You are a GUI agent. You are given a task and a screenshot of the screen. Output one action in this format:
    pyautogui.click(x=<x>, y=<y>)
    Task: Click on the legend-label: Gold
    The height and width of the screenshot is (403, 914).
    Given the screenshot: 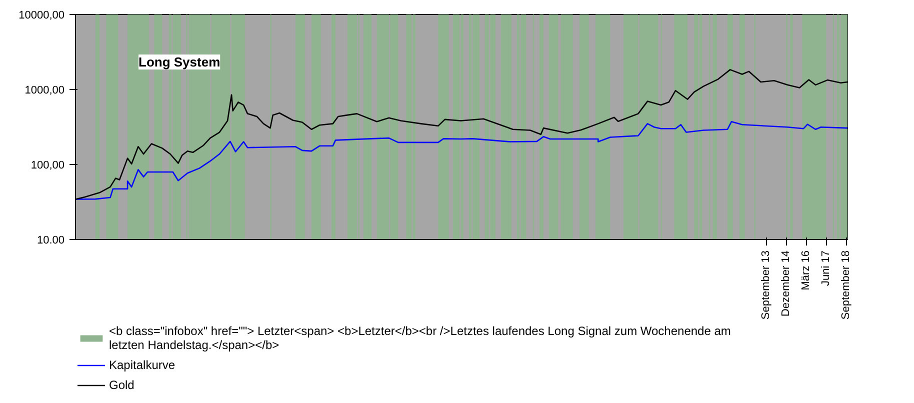 What is the action you would take?
    pyautogui.click(x=121, y=385)
    